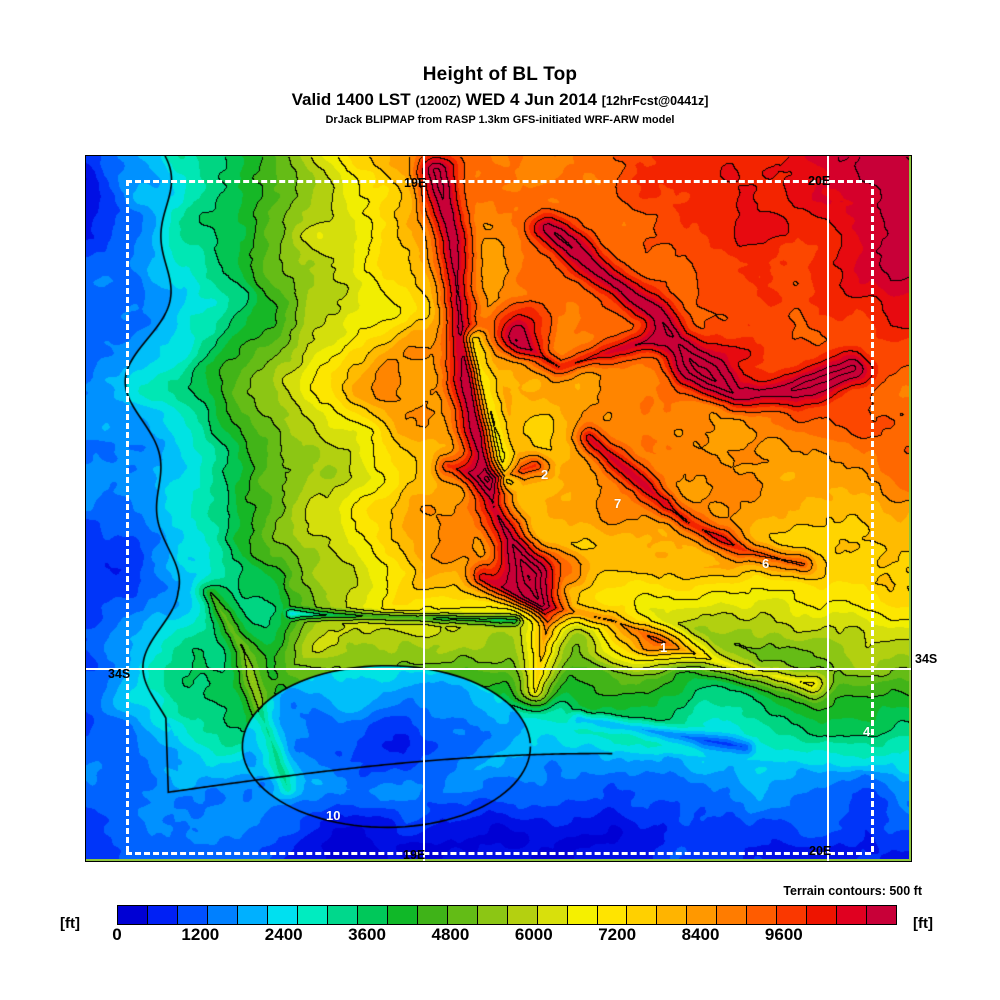 The image size is (1000, 1000). Describe the element at coordinates (500, 937) in the screenshot. I see `colorbar-tick-layer: 0 1200 2400 3600 4800 6000 7200 8400 9600` at that location.